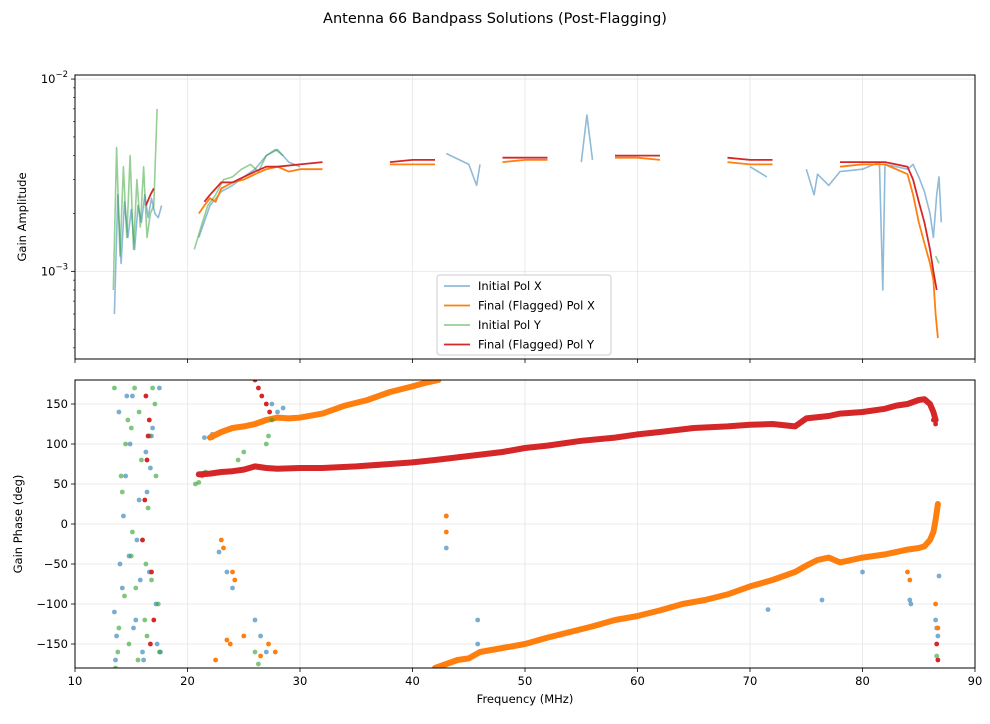 Image resolution: width=990 pixels, height=724 pixels. I want to click on legend-label-initial-pol-x: Initial Pol X, so click(510, 286).